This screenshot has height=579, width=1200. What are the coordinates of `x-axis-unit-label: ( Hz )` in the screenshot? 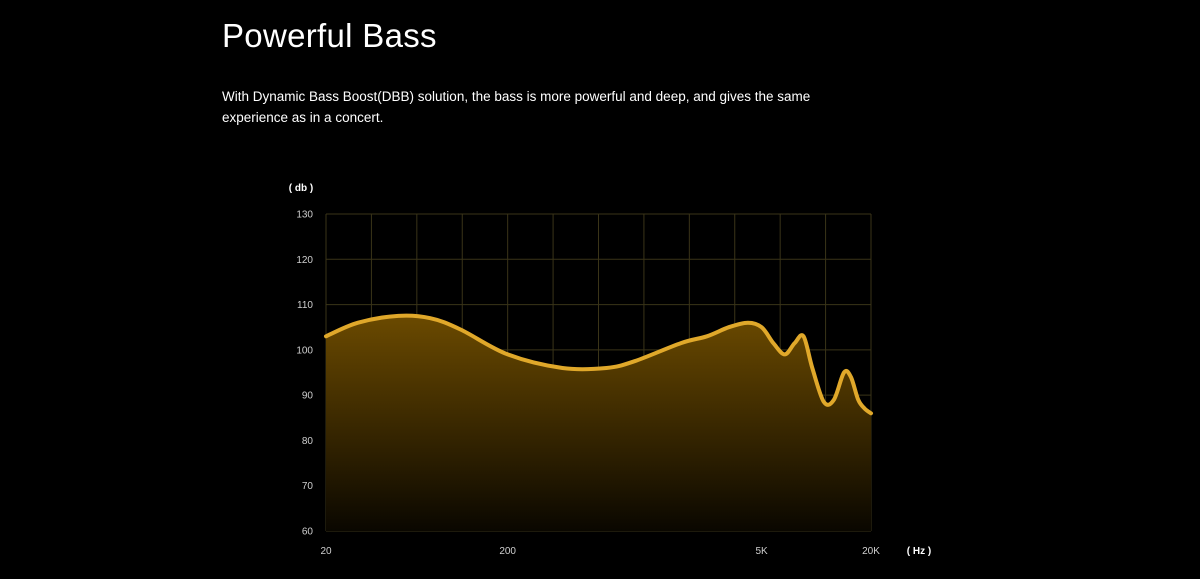 It's located at (919, 551).